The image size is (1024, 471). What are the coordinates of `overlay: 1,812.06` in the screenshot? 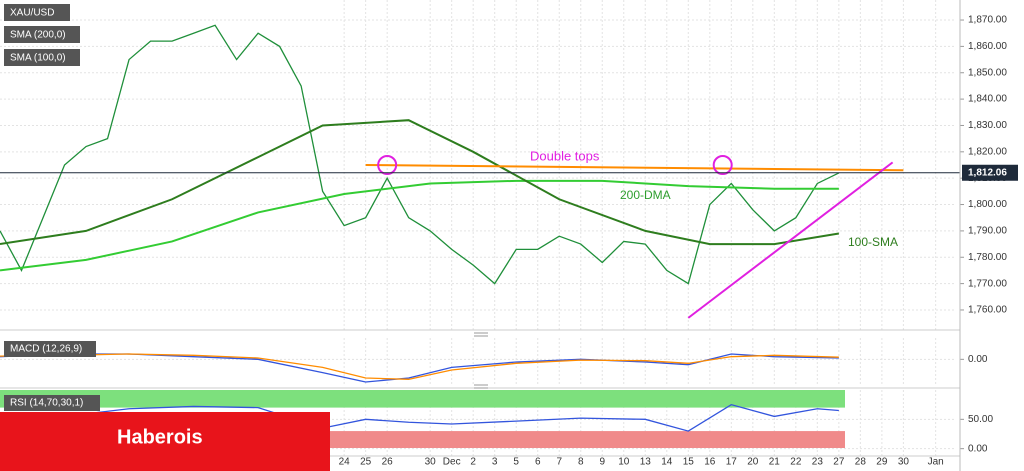 It's located at (990, 172).